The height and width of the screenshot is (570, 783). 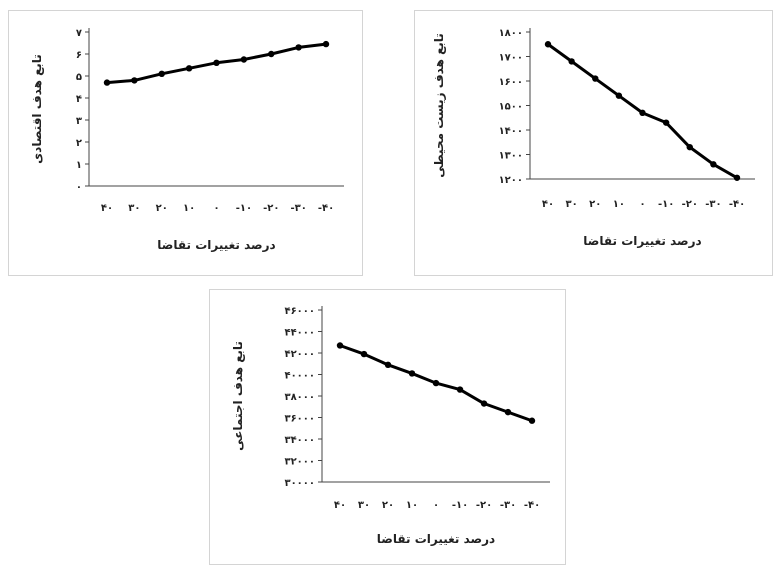 I want to click on y-tick-label: ۴۲۰۰۰, so click(x=299, y=354).